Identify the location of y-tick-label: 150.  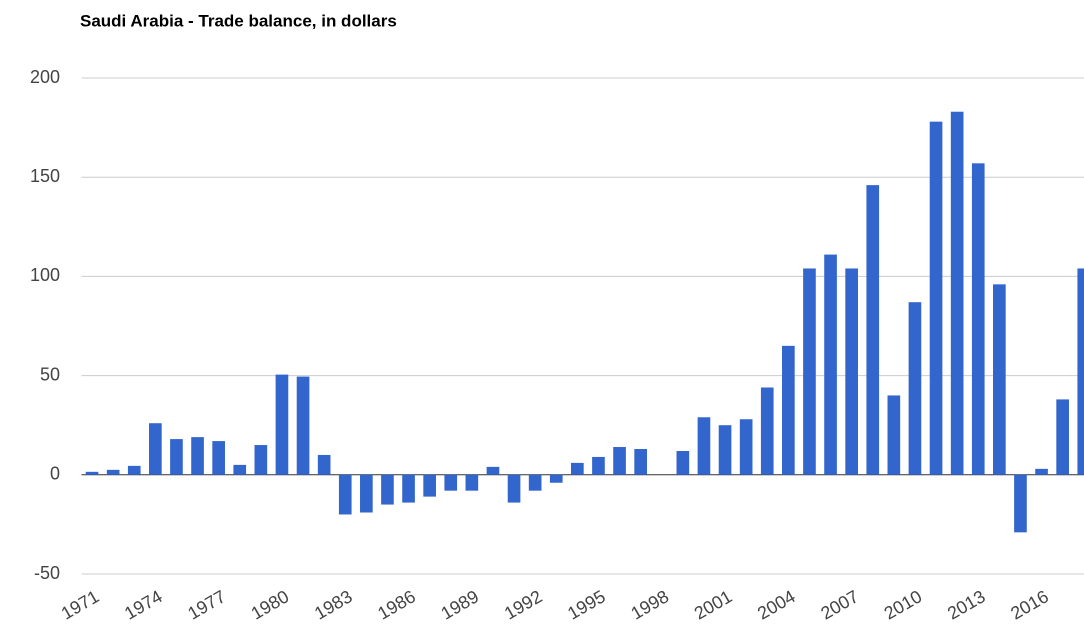
(45, 176).